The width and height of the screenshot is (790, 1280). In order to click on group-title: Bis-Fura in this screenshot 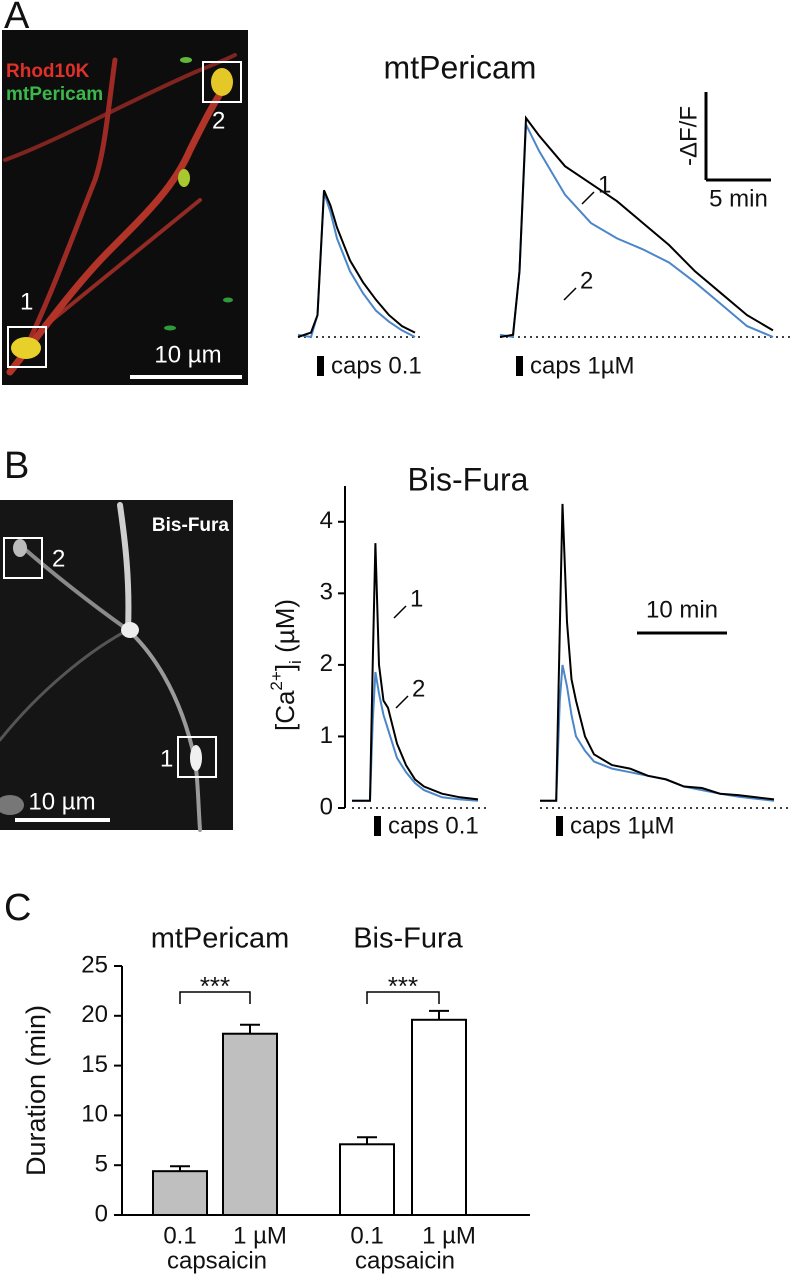, I will do `click(408, 939)`.